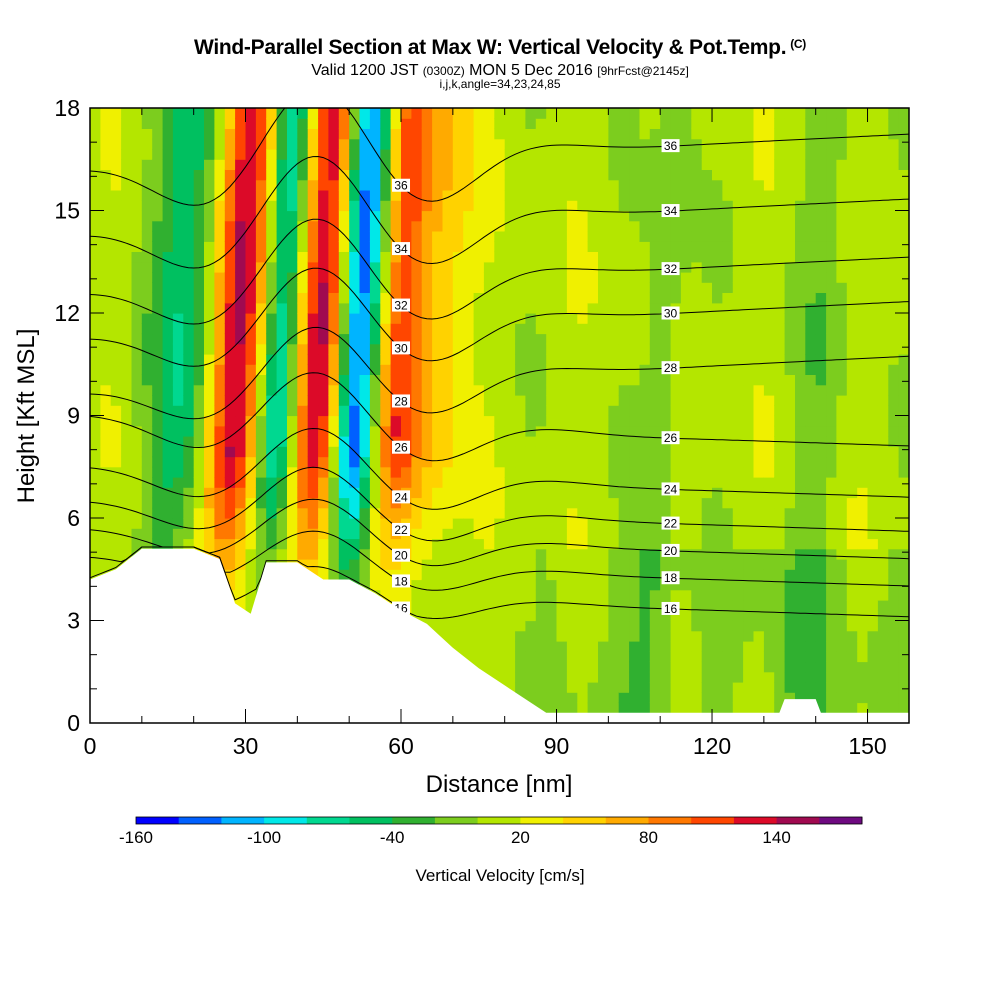  Describe the element at coordinates (499, 212) in the screenshot. I see `theta-contour-line` at that location.